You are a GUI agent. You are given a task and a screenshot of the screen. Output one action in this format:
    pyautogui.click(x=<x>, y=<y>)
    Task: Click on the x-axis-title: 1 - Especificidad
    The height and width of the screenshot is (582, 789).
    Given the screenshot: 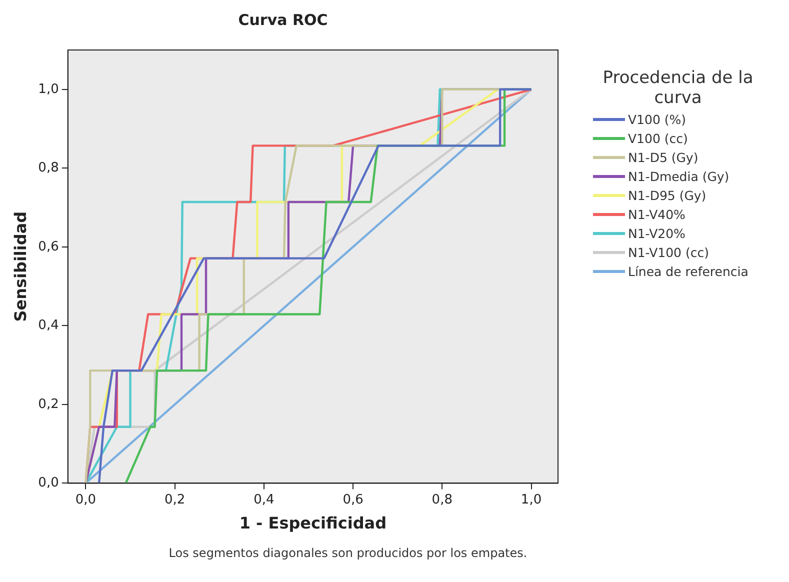 What is the action you would take?
    pyautogui.click(x=313, y=523)
    